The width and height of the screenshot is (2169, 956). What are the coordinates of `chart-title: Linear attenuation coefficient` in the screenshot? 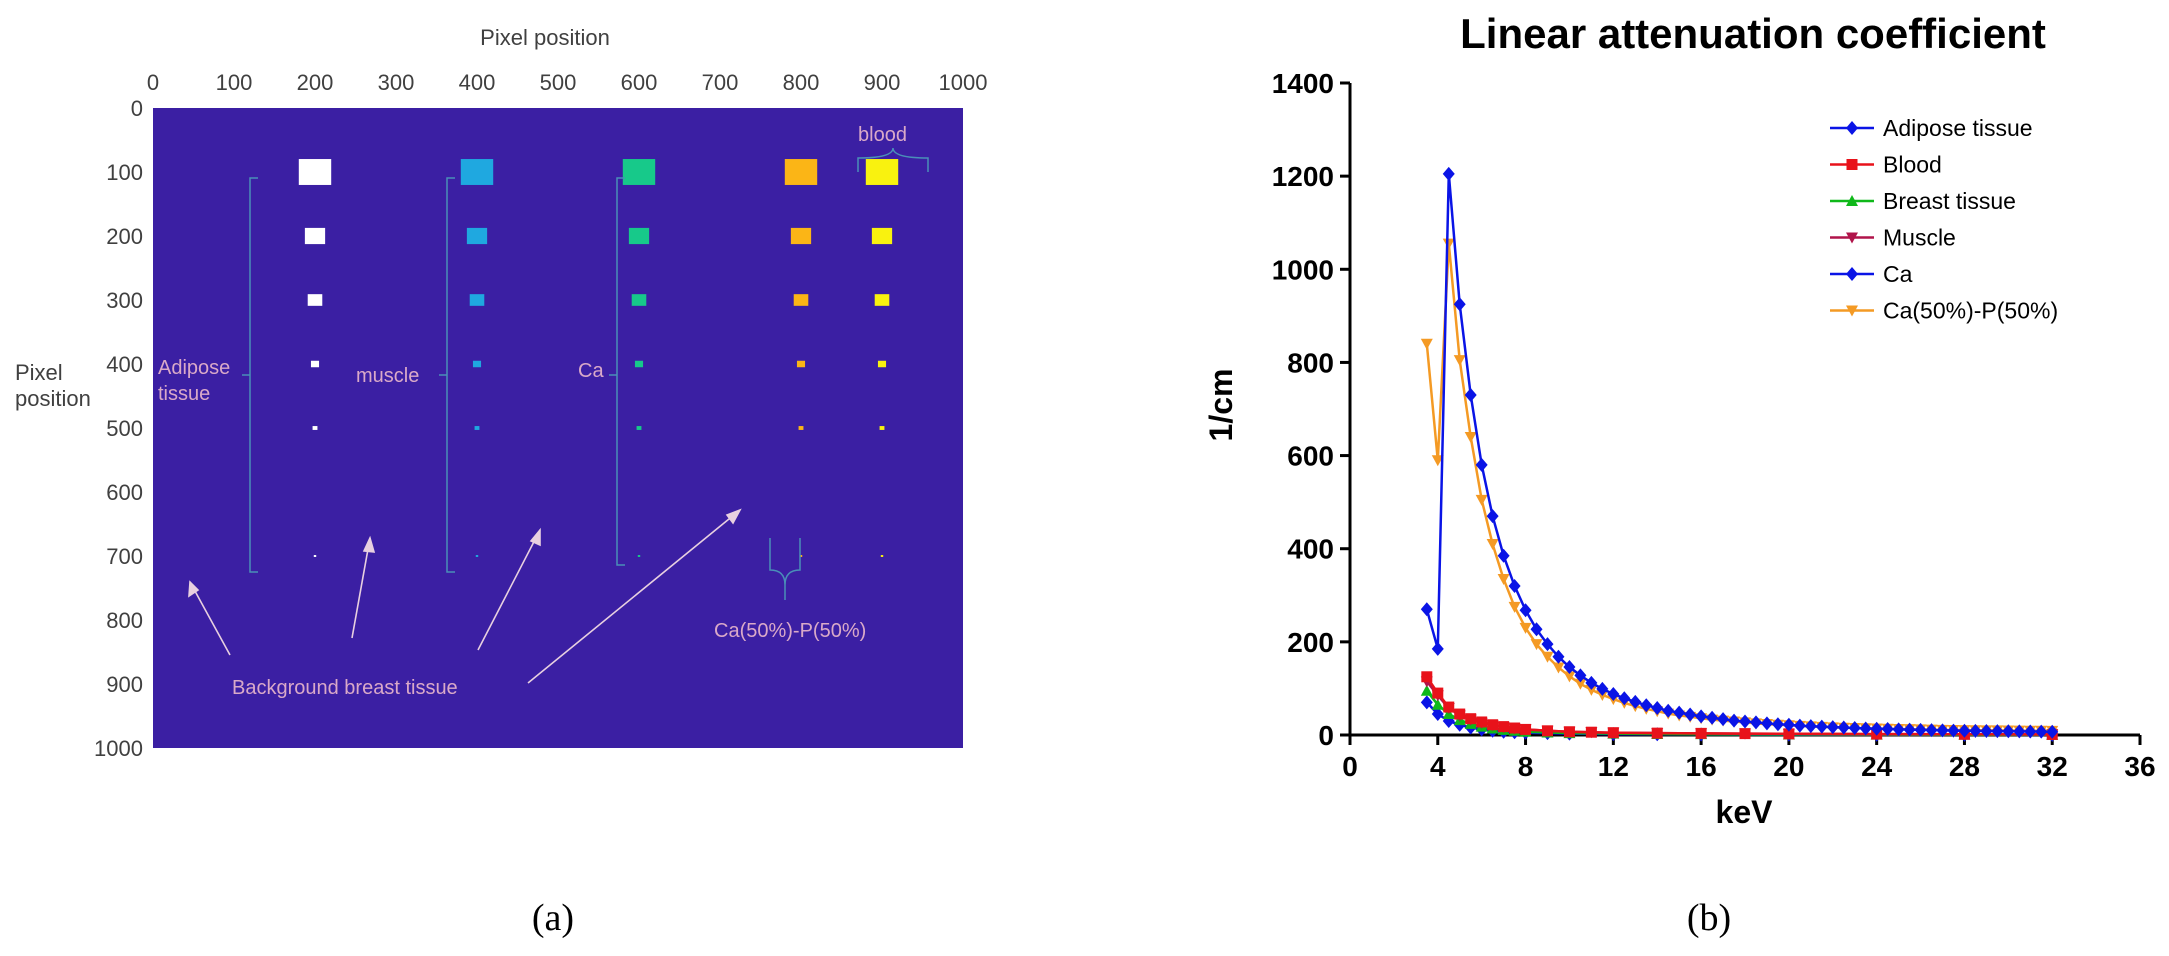 It's located at (1753, 33).